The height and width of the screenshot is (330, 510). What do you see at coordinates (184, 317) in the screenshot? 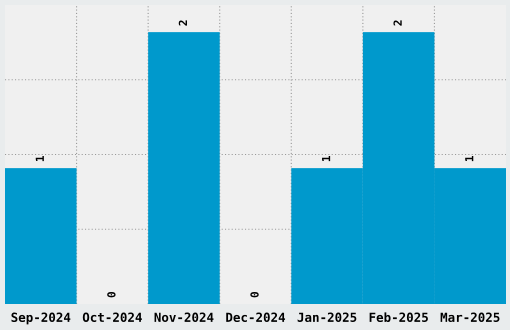
I see `x-tick-label: Nov-2024` at bounding box center [184, 317].